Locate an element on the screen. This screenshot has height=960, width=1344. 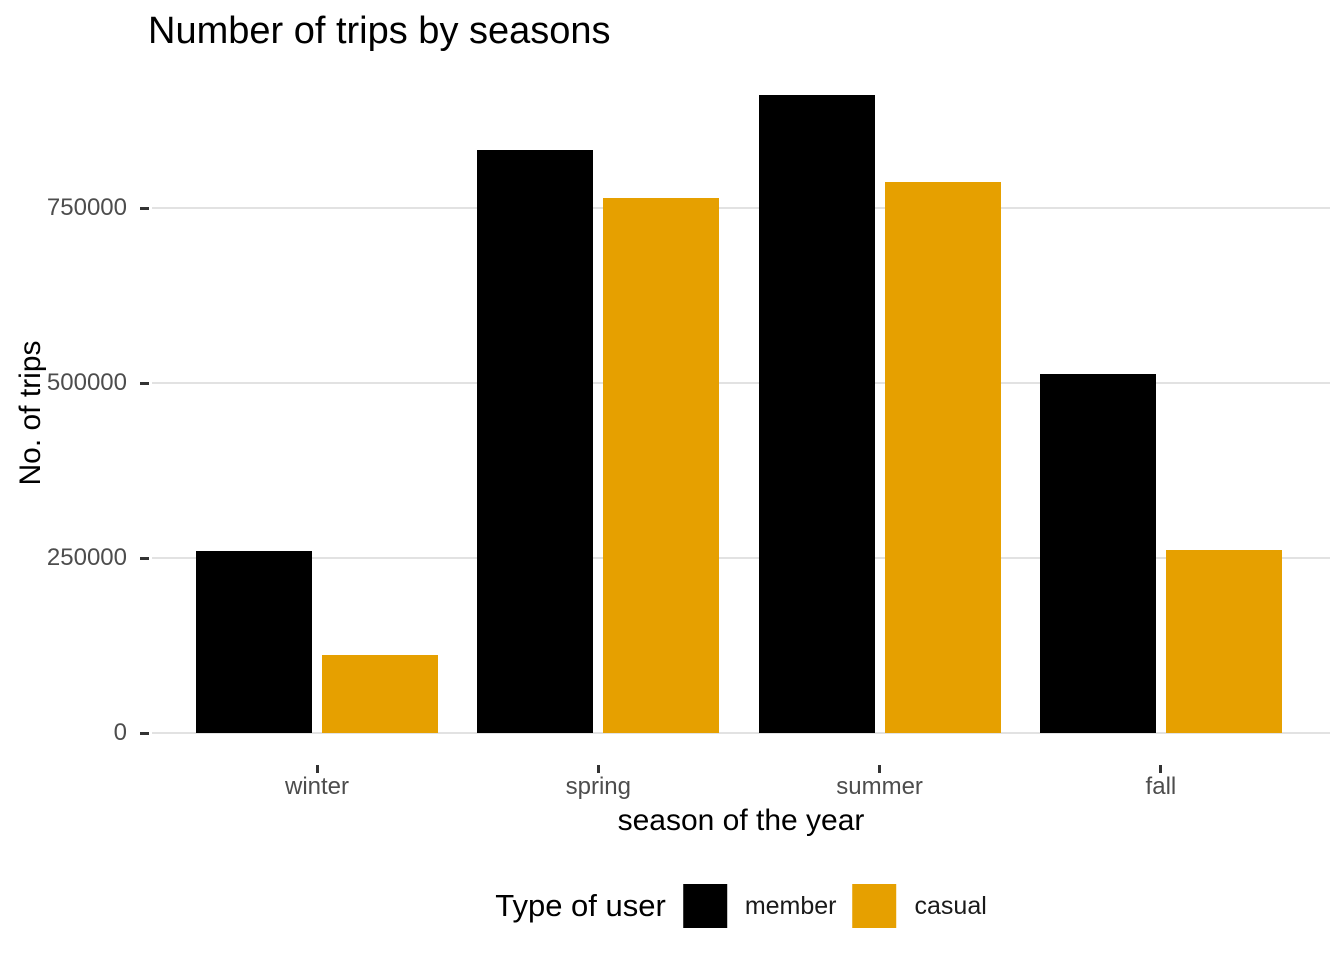
x-tick-winter is located at coordinates (317, 769).